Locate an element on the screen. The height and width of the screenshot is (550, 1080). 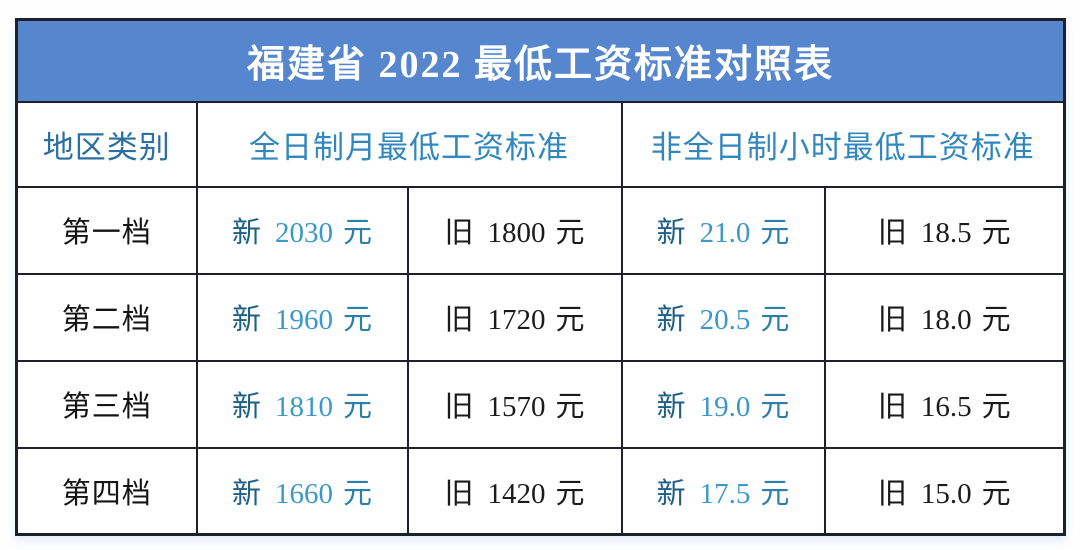
tier-label: 第四档 is located at coordinates (106, 491).